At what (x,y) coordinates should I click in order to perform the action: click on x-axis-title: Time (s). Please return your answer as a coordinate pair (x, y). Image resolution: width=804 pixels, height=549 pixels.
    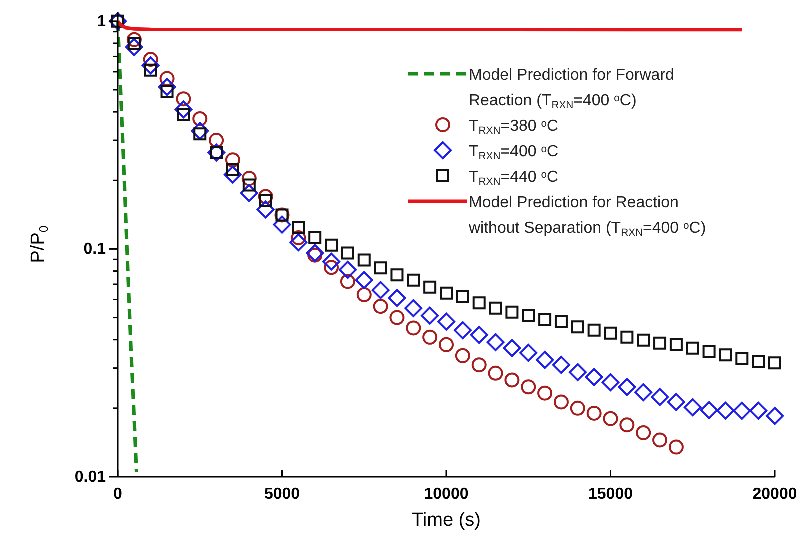
    Looking at the image, I should click on (446, 520).